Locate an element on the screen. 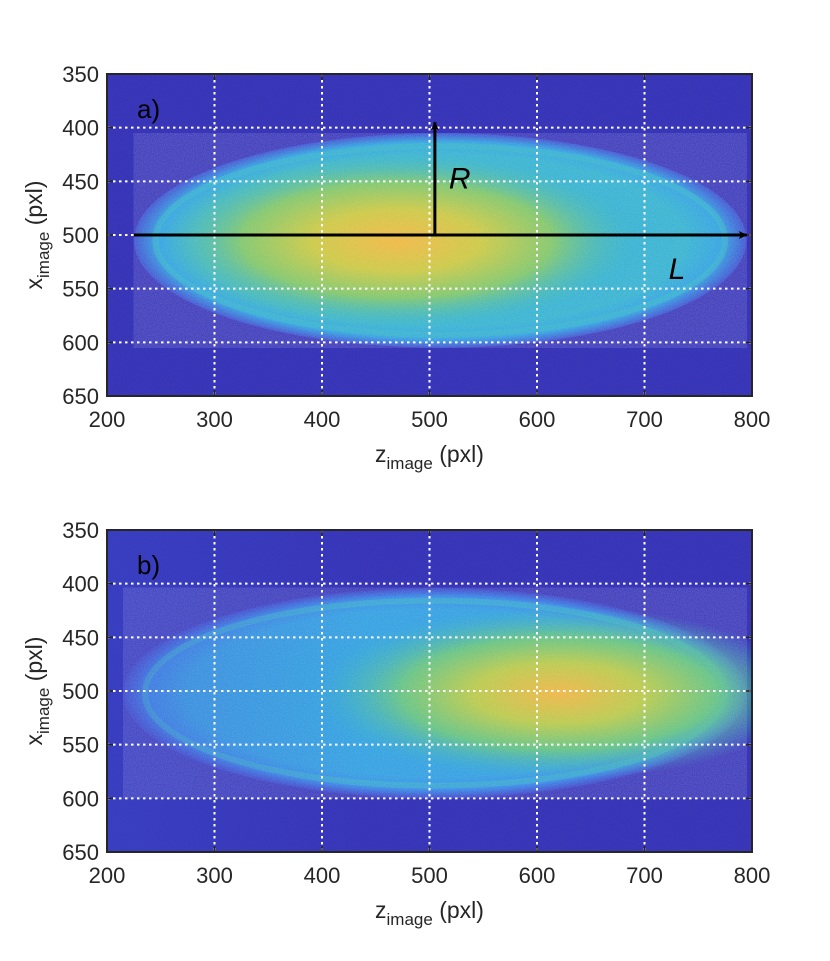 This screenshot has height=961, width=830. panel-label: b) is located at coordinates (148, 565).